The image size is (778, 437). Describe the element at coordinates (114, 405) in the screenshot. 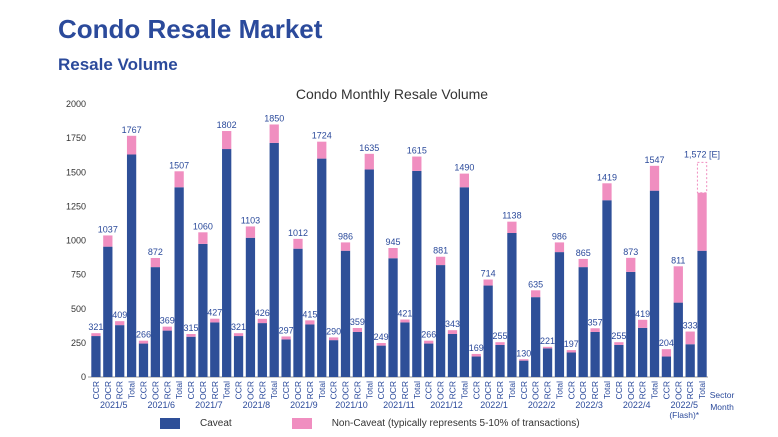

I see `x-month-label: 2021/5` at that location.